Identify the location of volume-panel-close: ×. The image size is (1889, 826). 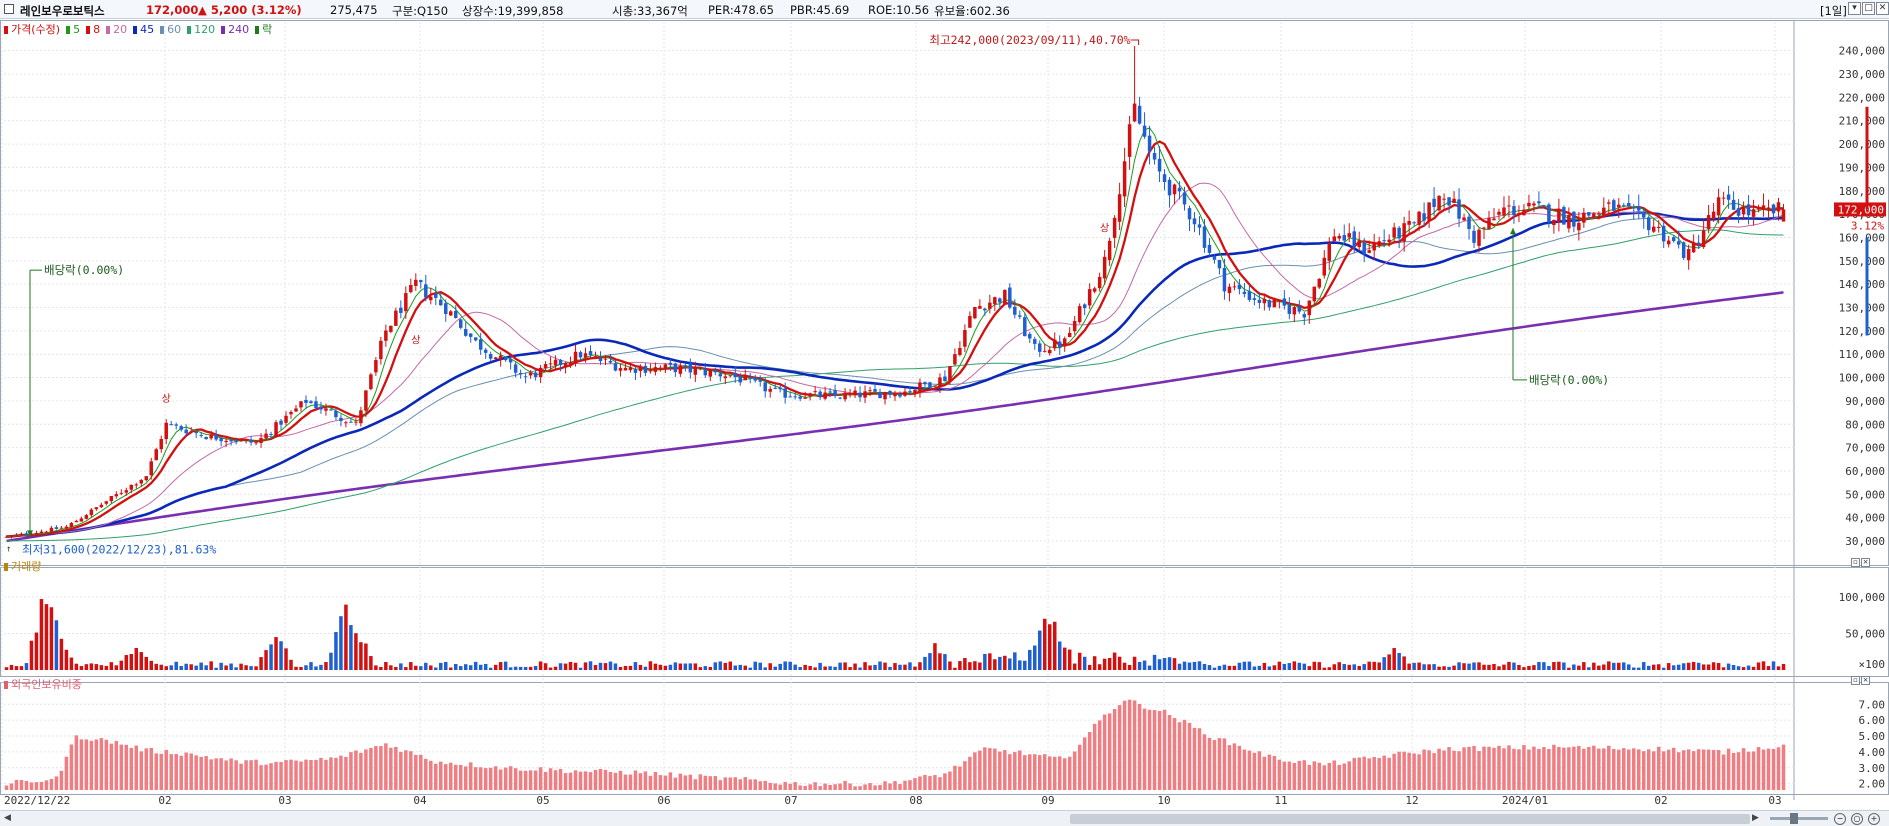
(1865, 562).